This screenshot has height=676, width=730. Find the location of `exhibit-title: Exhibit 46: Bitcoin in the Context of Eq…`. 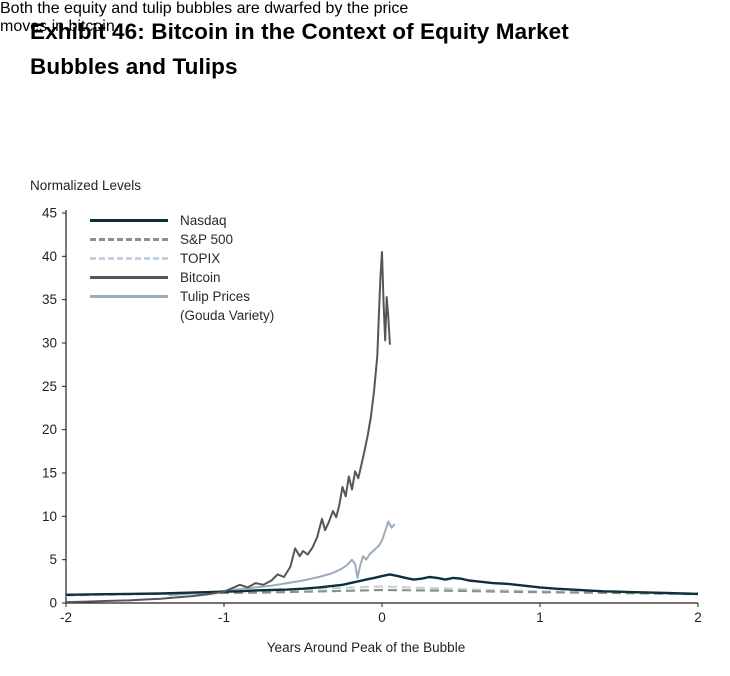

exhibit-title: Exhibit 46: Bitcoin in the Context of Eq… is located at coordinates (375, 49).